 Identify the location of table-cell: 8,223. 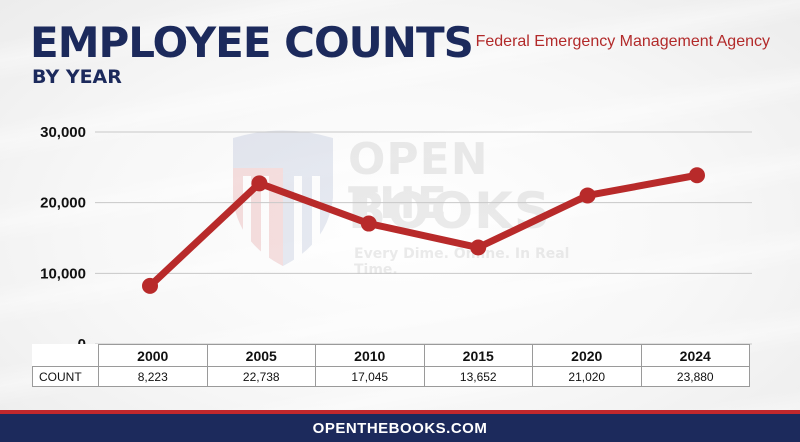
(153, 376).